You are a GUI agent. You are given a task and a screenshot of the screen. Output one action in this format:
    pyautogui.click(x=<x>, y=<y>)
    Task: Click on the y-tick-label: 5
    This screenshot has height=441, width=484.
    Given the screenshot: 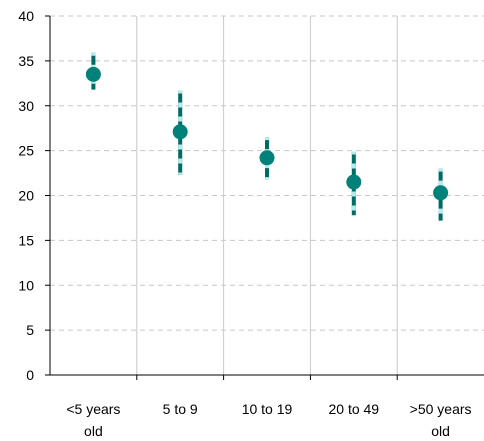 What is the action you would take?
    pyautogui.click(x=30, y=330)
    